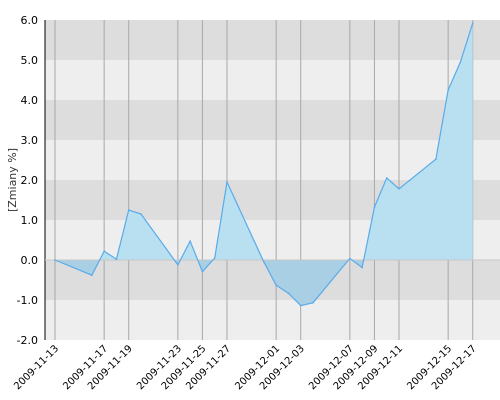  What do you see at coordinates (30, 60) in the screenshot?
I see `y-tick-label: 5.0` at bounding box center [30, 60].